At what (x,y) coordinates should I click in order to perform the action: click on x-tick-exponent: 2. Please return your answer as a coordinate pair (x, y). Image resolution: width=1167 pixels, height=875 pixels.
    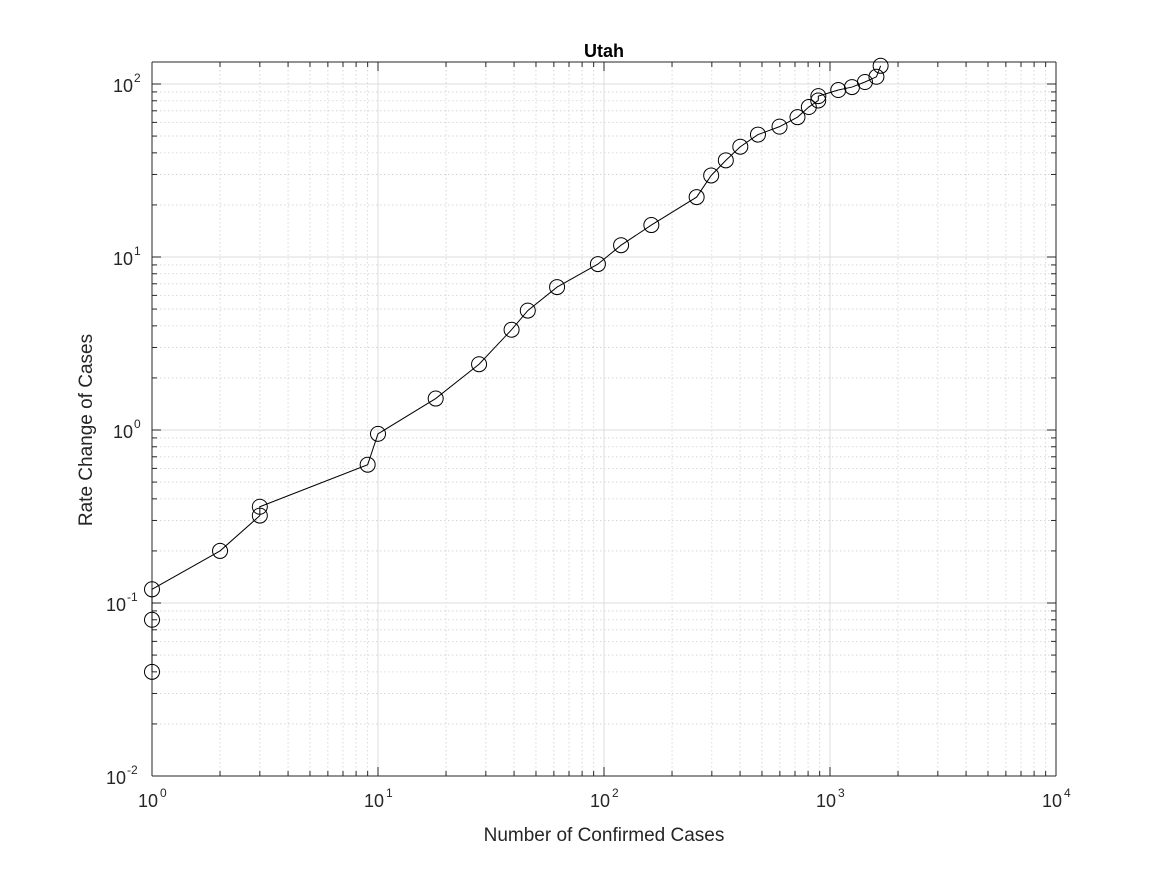
    Looking at the image, I should click on (615, 793).